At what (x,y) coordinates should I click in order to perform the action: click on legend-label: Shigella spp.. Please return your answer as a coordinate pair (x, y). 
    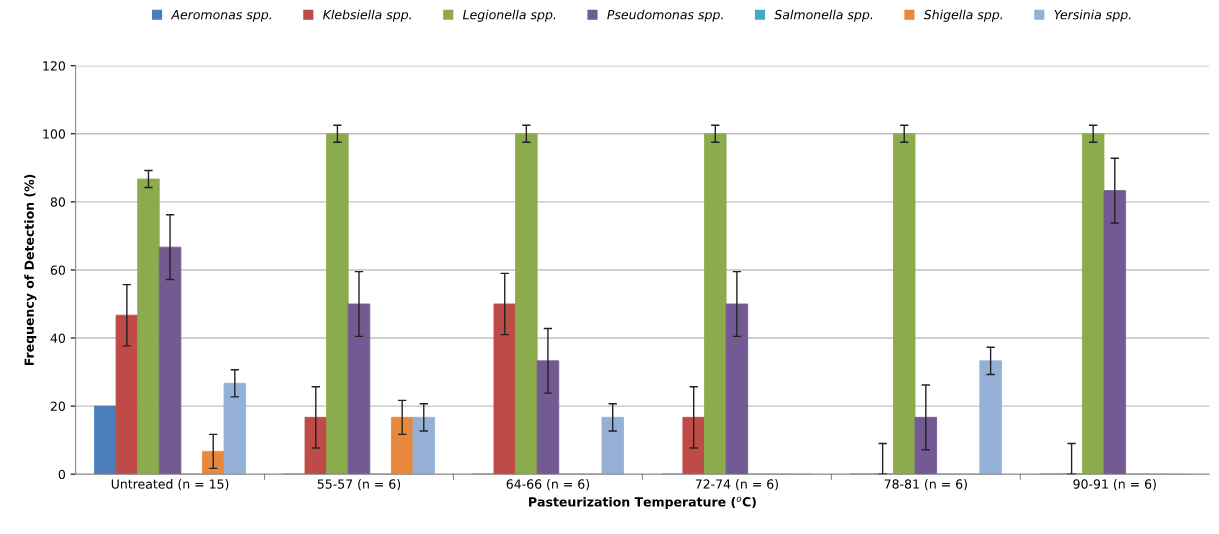
    Looking at the image, I should click on (963, 15).